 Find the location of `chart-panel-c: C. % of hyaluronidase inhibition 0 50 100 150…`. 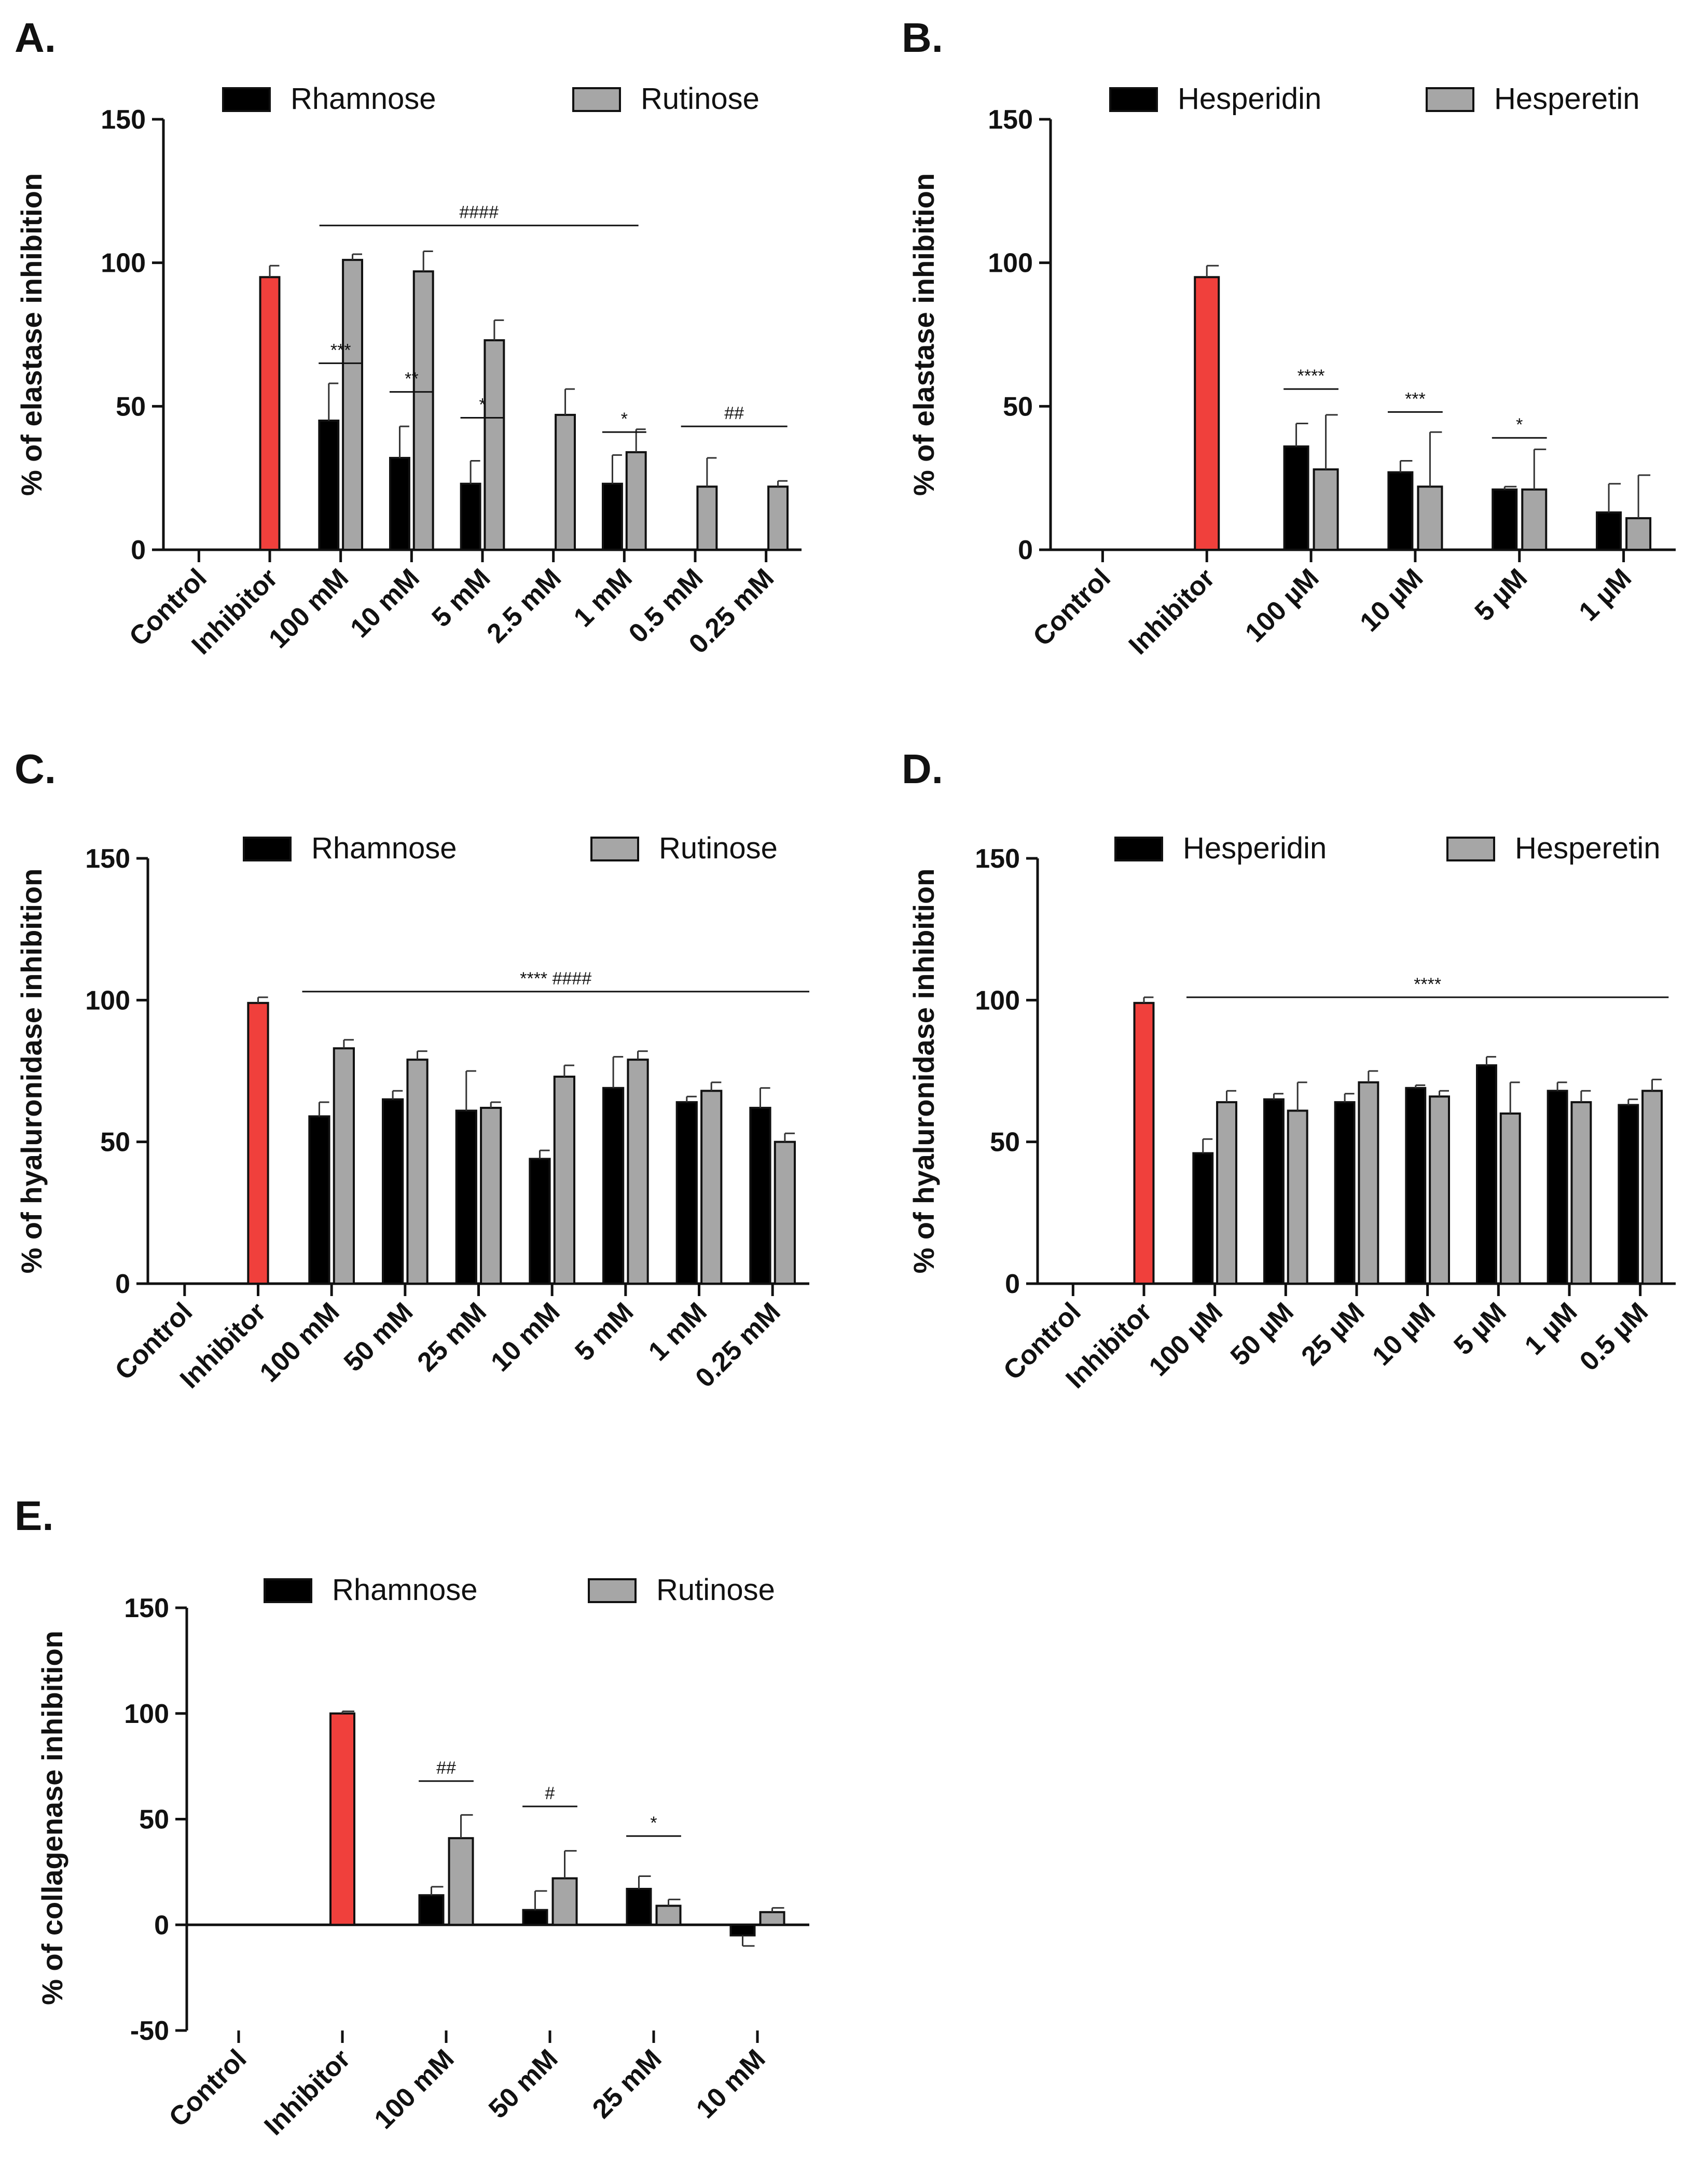

chart-panel-c: C. % of hyaluronidase inhibition 0 50 100 150… is located at coordinates (412, 1070).